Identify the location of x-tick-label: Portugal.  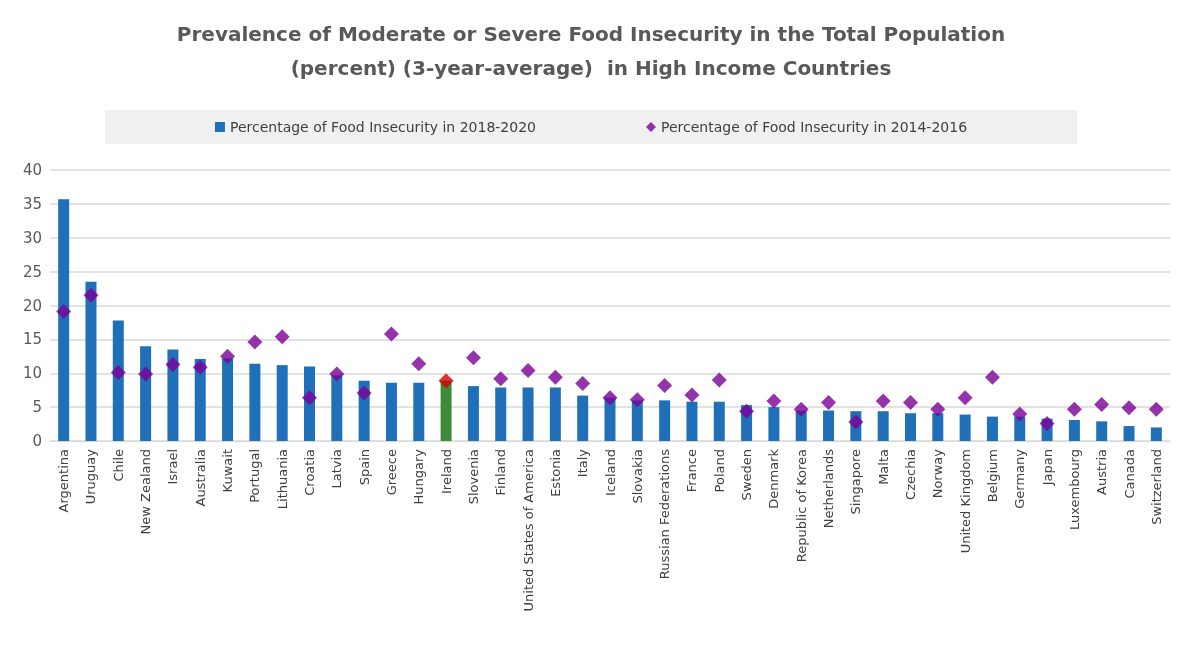
(255, 476).